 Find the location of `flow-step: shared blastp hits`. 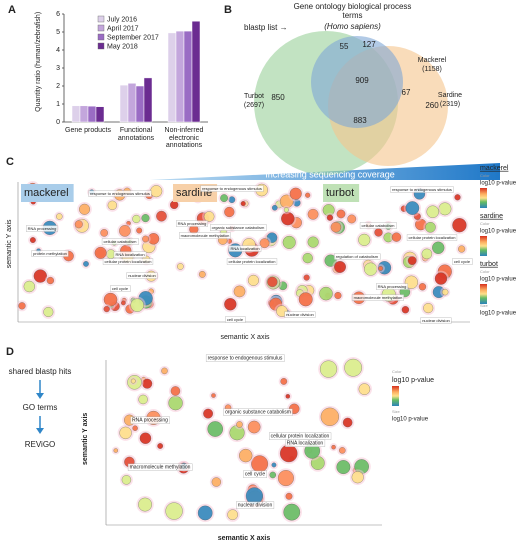

flow-step: shared blastp hits is located at coordinates (40, 371).